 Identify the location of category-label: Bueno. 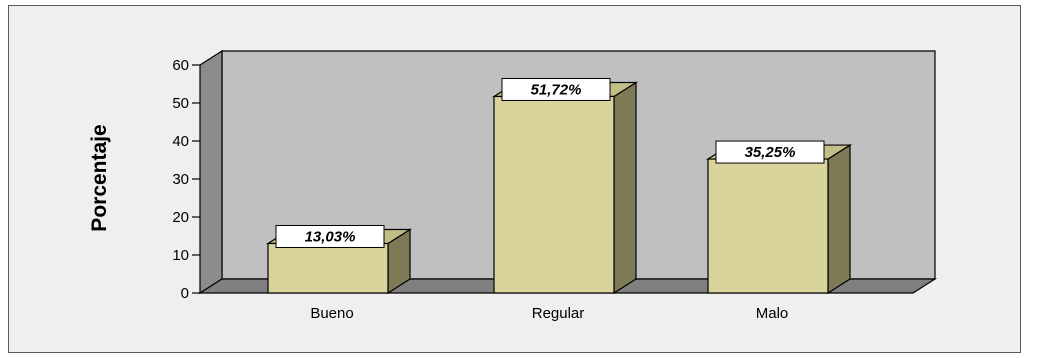
(331, 313).